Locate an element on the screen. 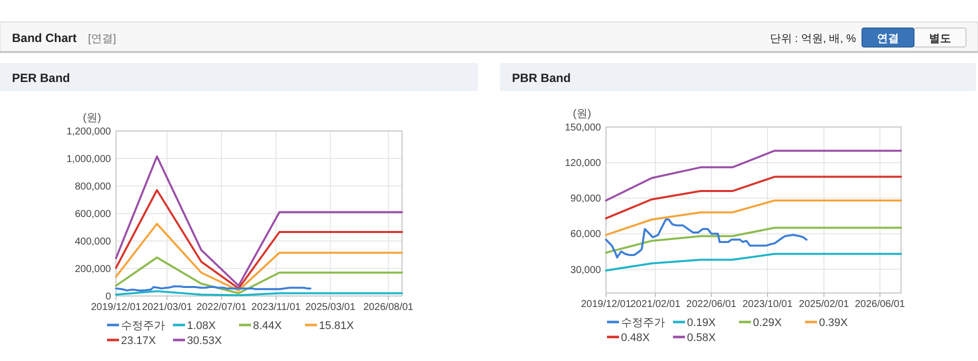 Image resolution: width=978 pixels, height=361 pixels. x-tick-label: 2021/02/01 is located at coordinates (655, 304).